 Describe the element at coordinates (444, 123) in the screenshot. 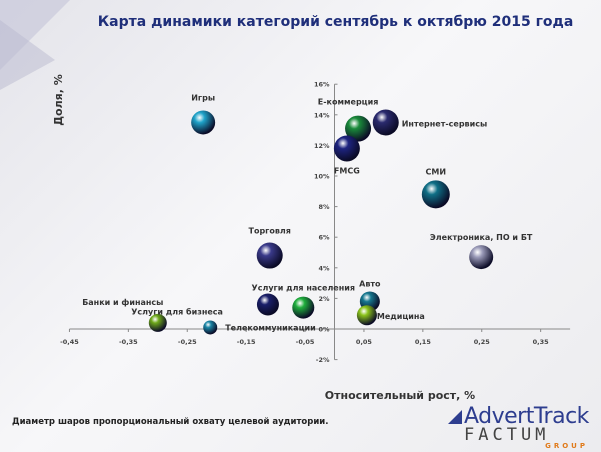

I see `bubble-label: Интернет-сервисы` at that location.